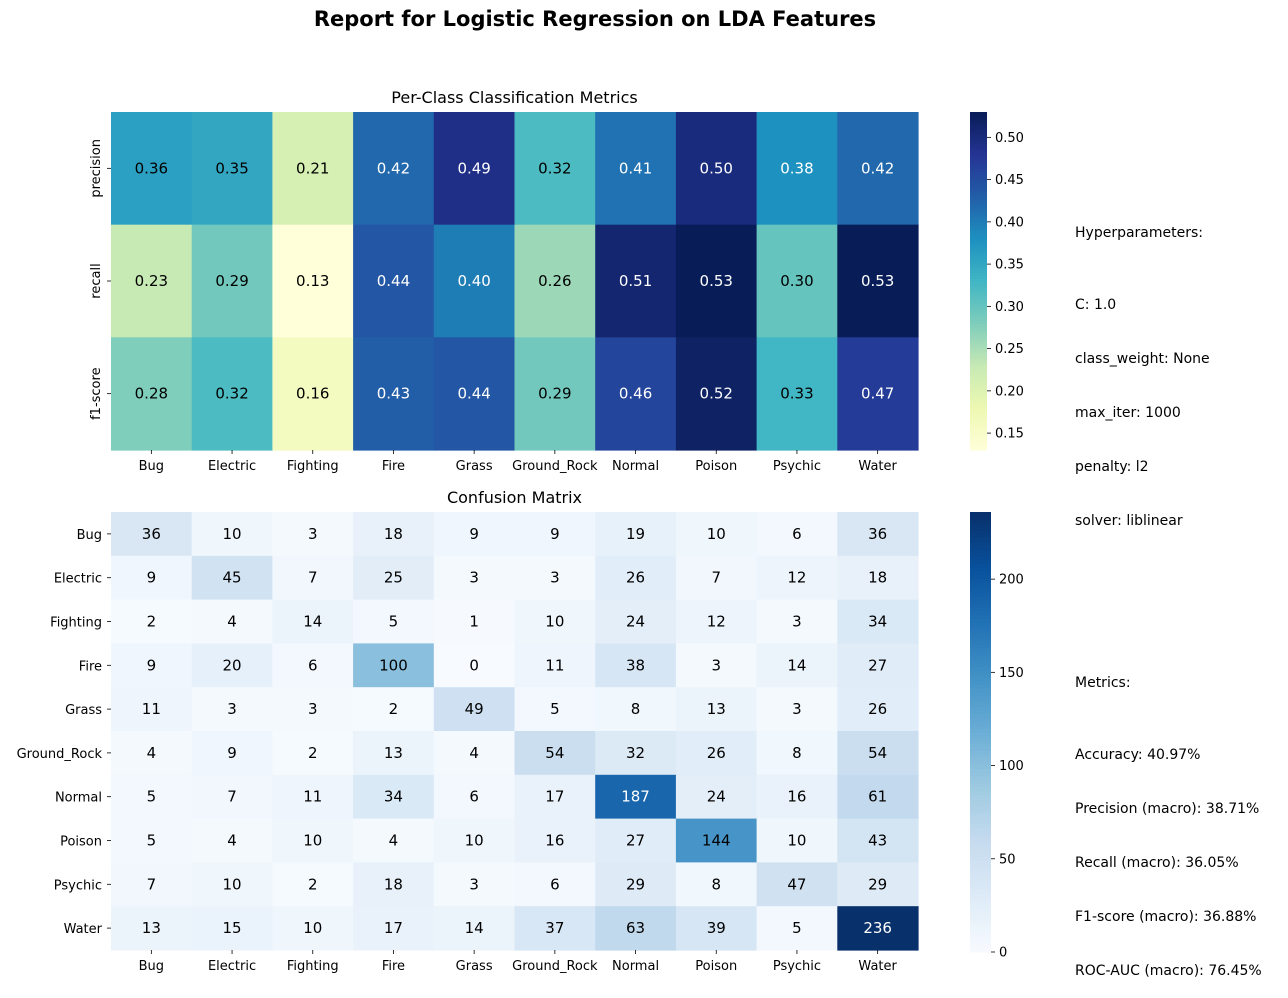  What do you see at coordinates (554, 797) in the screenshot?
I see `cell-value-label: 17` at bounding box center [554, 797].